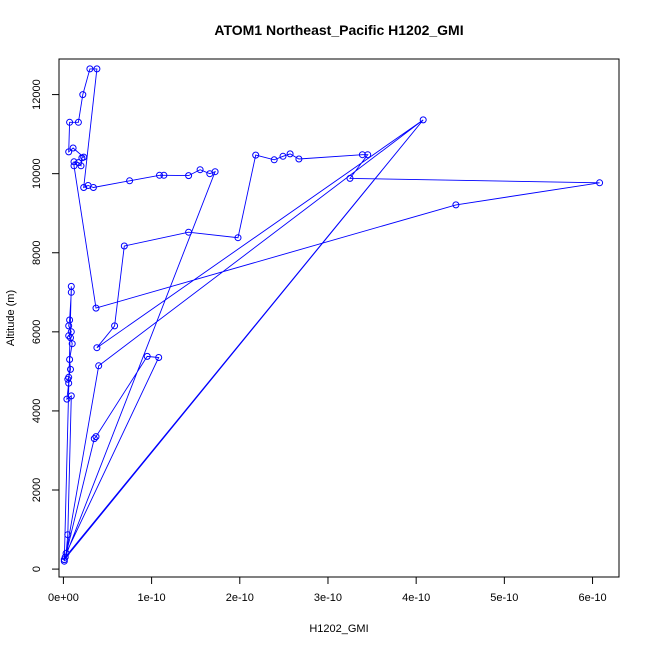  I want to click on y-axis-label: Altitude (m), so click(11, 318).